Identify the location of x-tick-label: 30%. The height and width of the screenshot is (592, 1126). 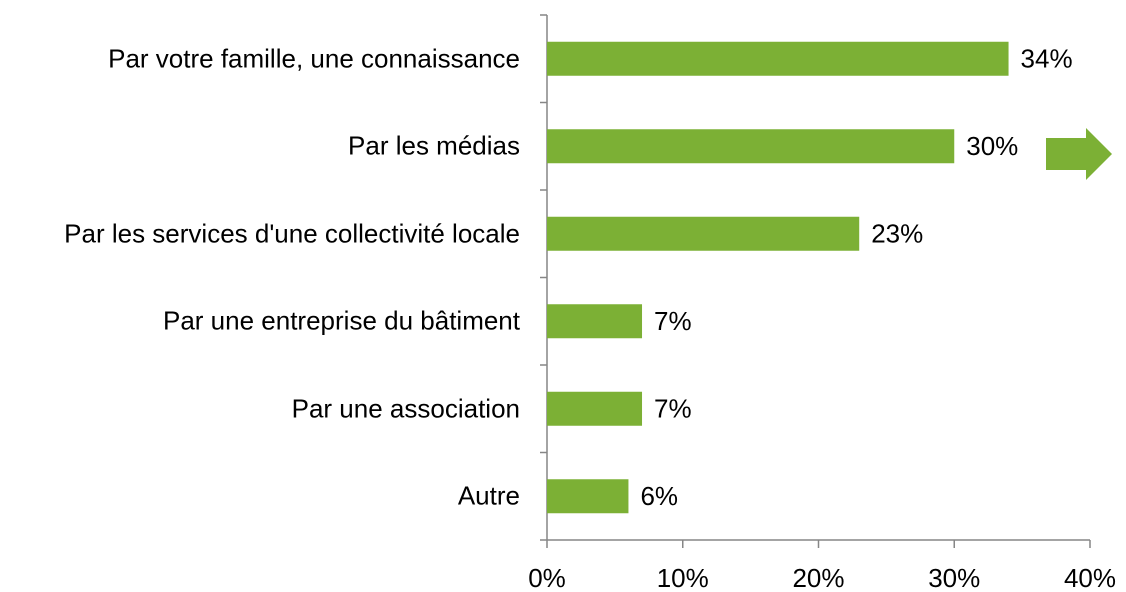
(954, 577).